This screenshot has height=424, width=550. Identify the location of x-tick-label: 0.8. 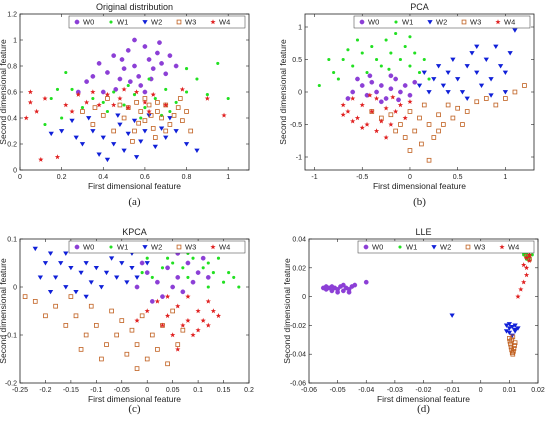
(187, 177).